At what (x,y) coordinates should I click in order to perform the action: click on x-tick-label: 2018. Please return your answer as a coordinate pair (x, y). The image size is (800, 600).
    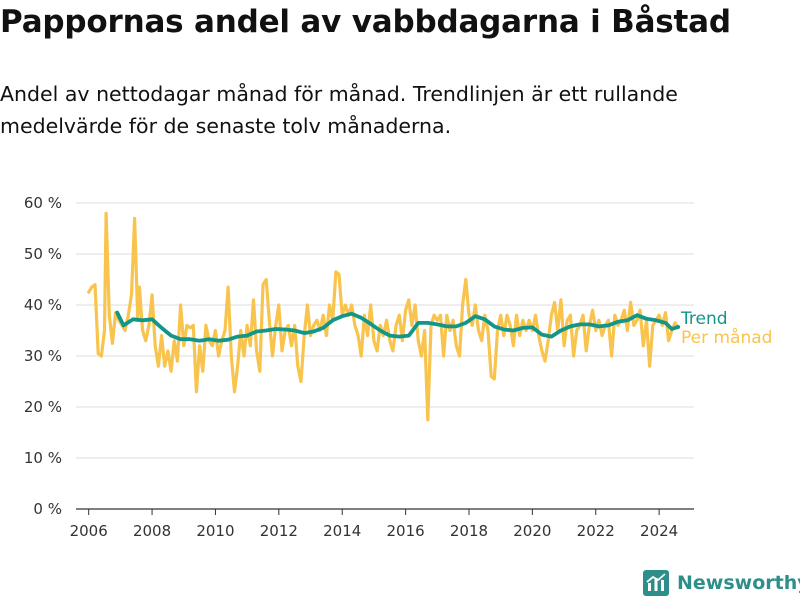
    Looking at the image, I should click on (469, 531).